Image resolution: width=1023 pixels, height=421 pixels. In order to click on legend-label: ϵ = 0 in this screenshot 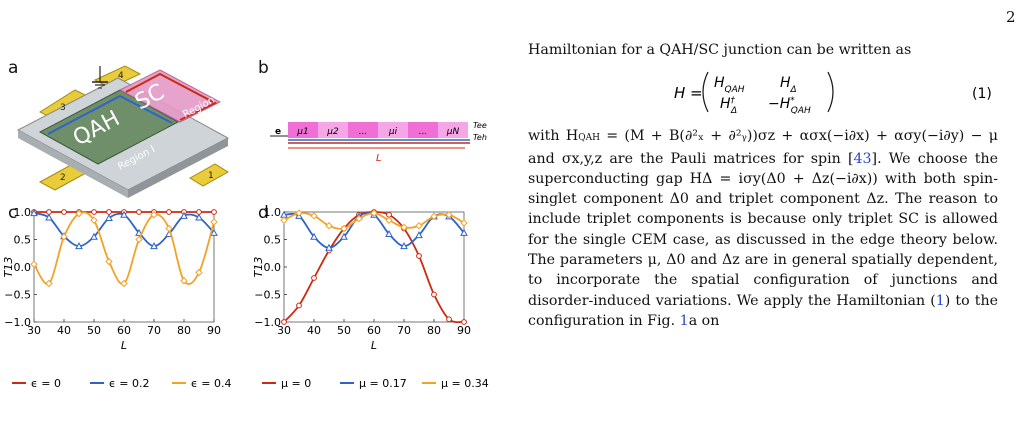, I will do `click(46, 383)`.